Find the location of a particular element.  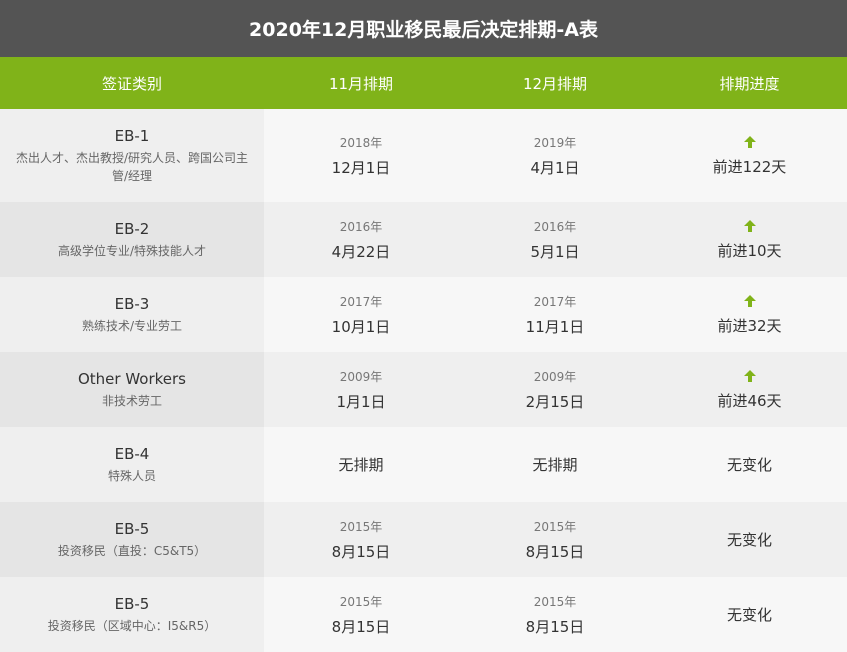

december-cell: 无排期 is located at coordinates (555, 464).